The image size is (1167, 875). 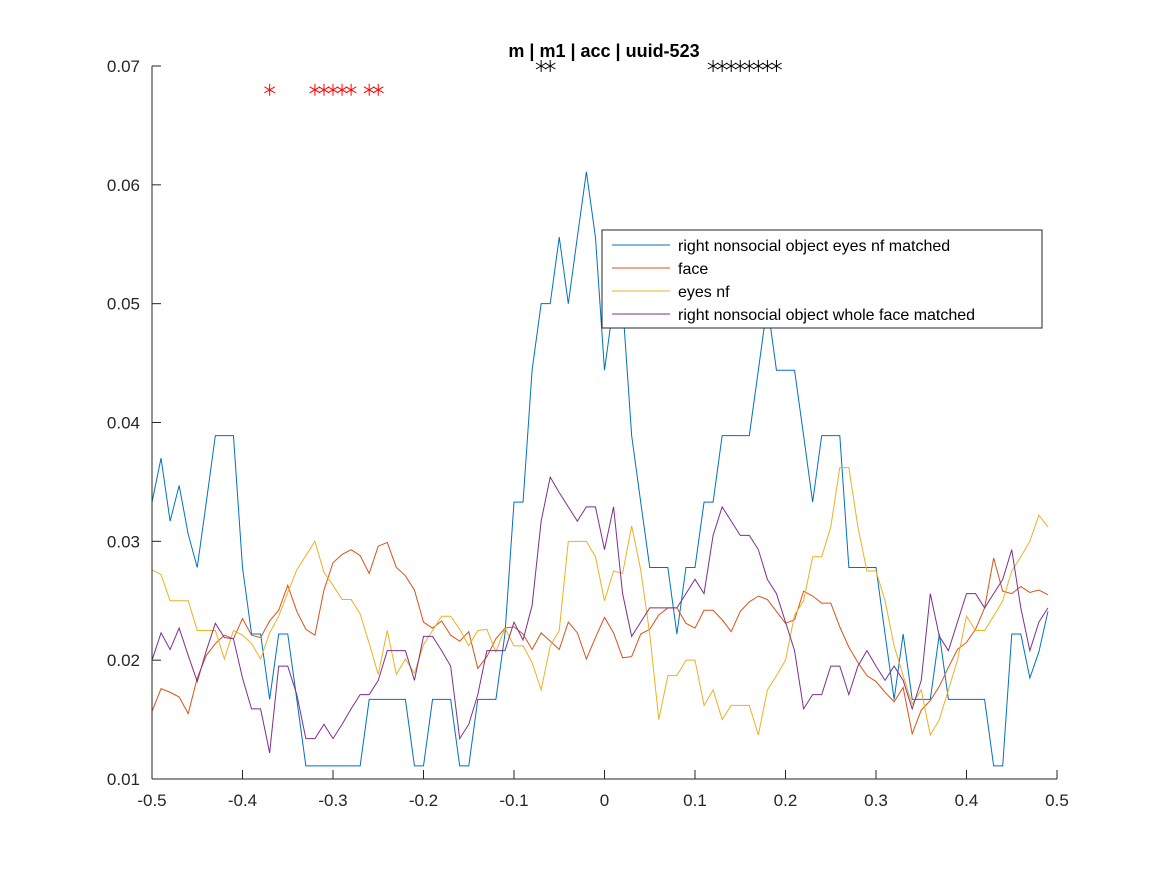 I want to click on significance-markers, so click(x=523, y=78).